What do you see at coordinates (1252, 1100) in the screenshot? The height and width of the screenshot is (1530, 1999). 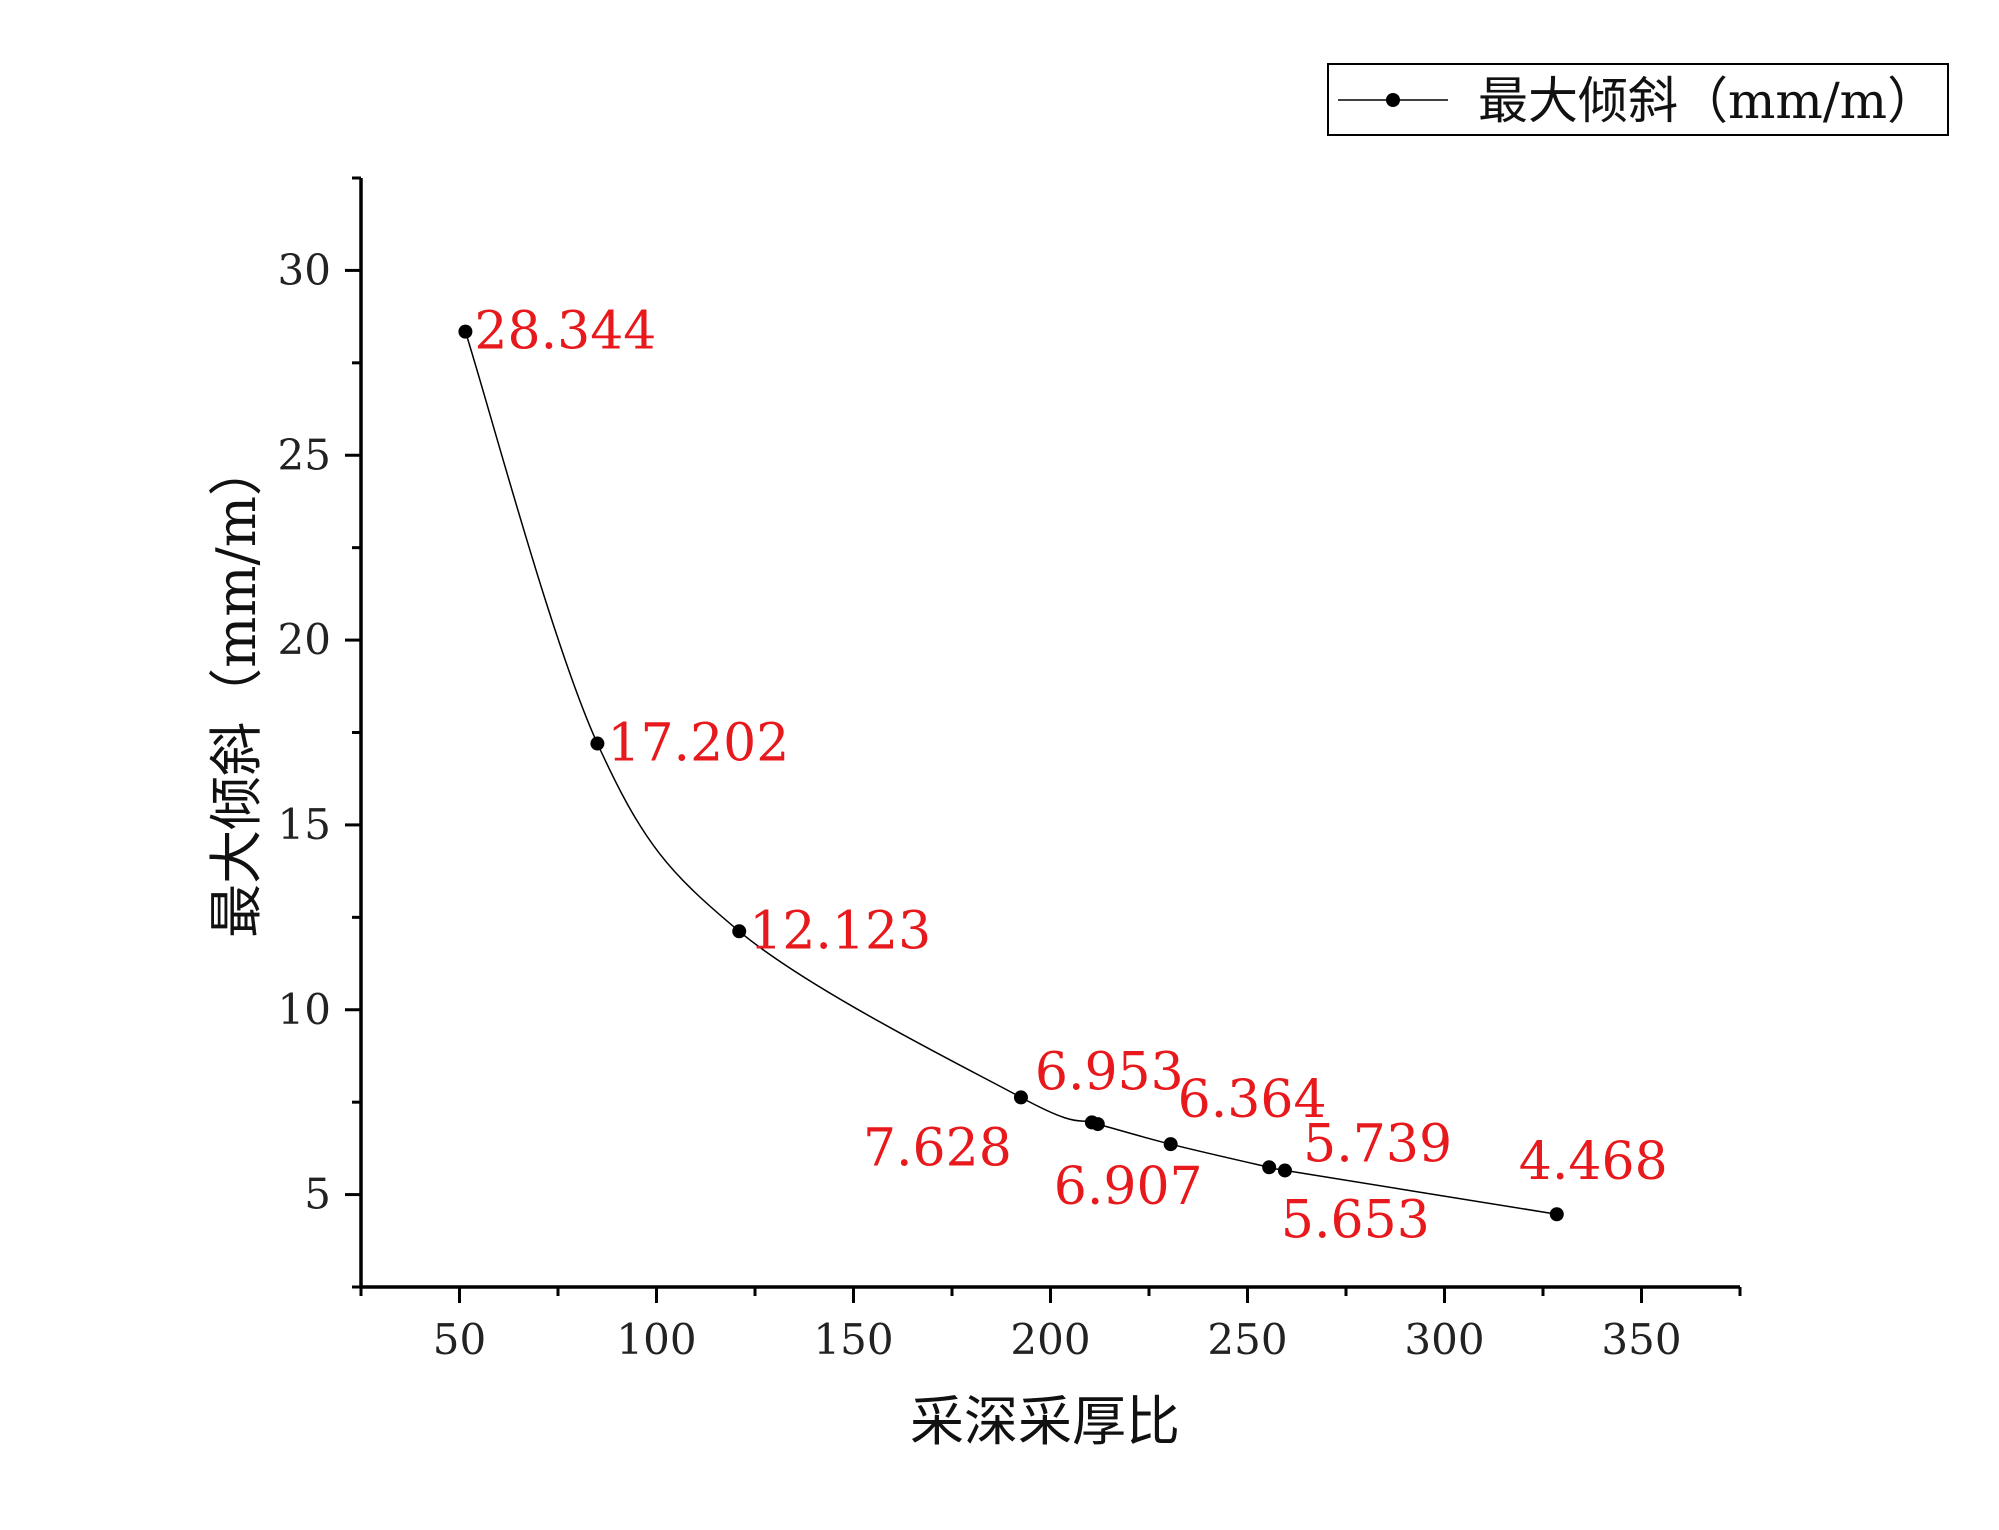 I see `data-label: 6.364` at bounding box center [1252, 1100].